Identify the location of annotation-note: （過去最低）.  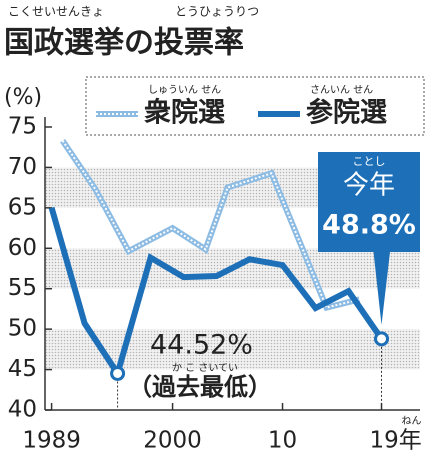
(200, 387).